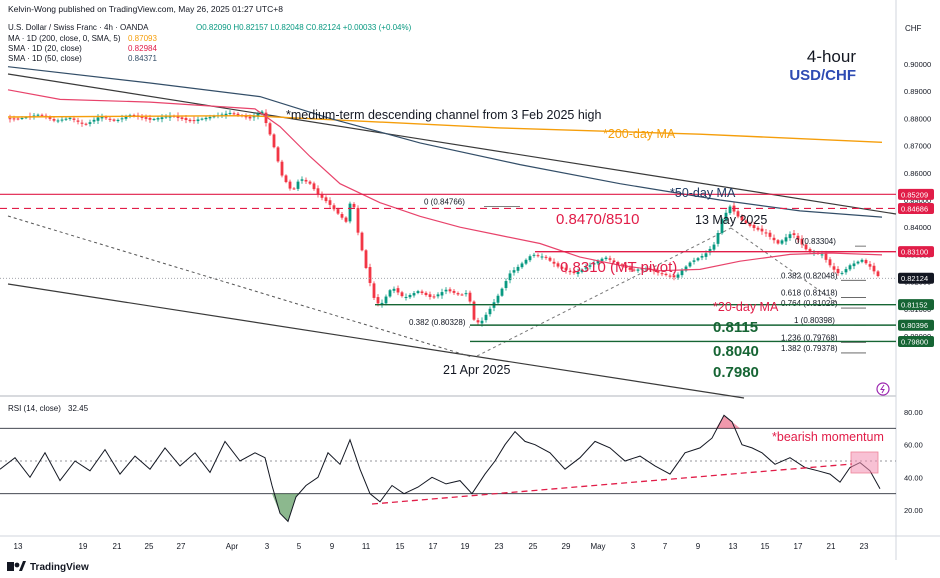  What do you see at coordinates (913, 461) in the screenshot?
I see `rsi-axis-ticks: 80.00 60.00 40.00 20.00` at bounding box center [913, 461].